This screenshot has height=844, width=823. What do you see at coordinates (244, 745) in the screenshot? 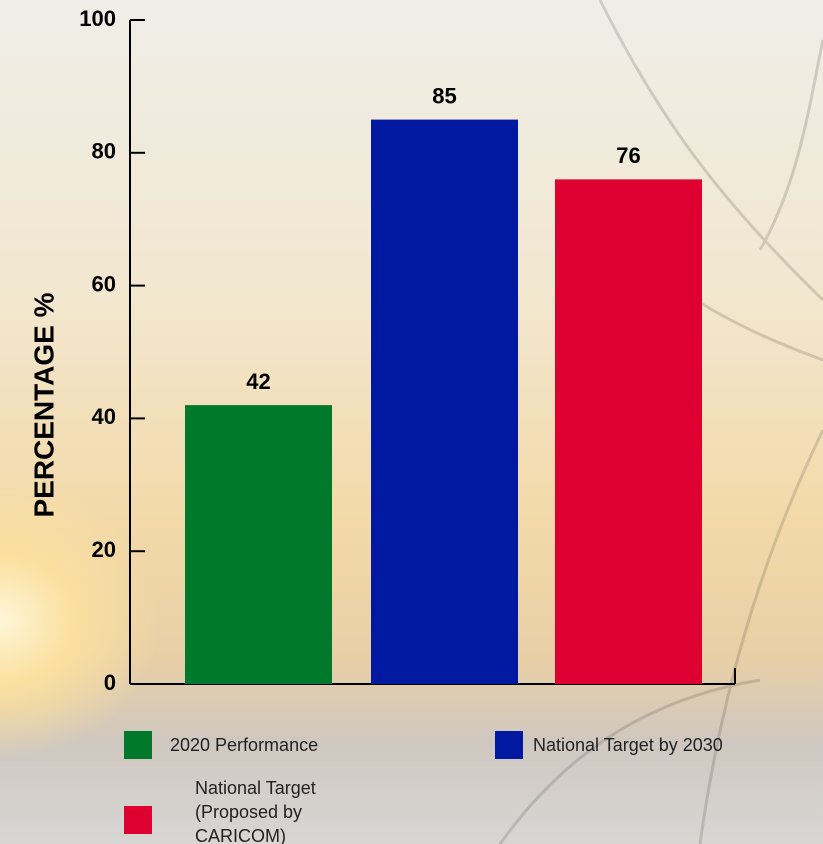
I see `legend-label: 2020 Performance` at bounding box center [244, 745].